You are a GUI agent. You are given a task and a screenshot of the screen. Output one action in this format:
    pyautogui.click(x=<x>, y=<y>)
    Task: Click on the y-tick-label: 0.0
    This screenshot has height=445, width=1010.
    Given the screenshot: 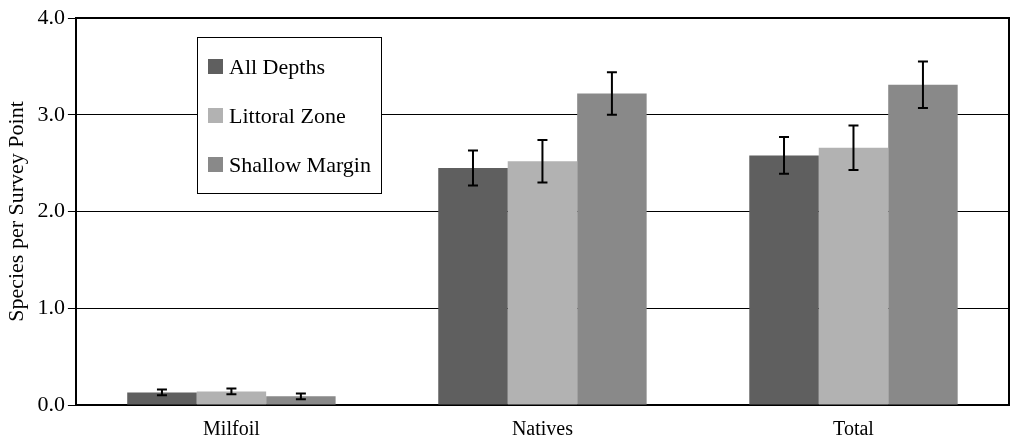 What is the action you would take?
    pyautogui.click(x=51, y=403)
    